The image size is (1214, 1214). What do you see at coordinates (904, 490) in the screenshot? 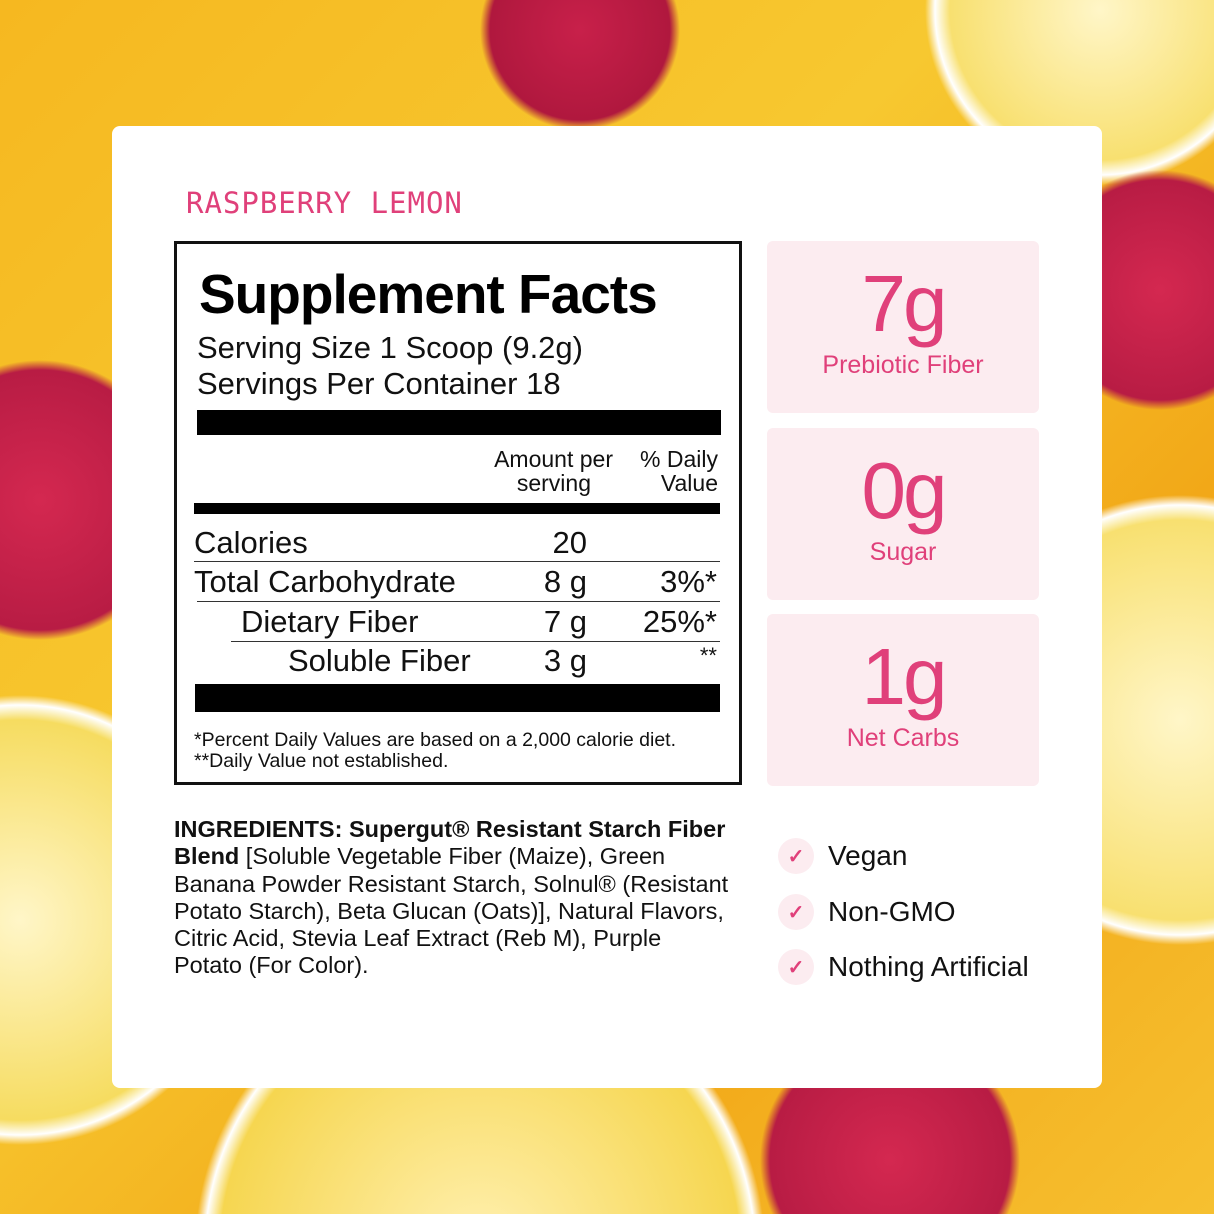
I see `stat-value: 0g` at bounding box center [904, 490].